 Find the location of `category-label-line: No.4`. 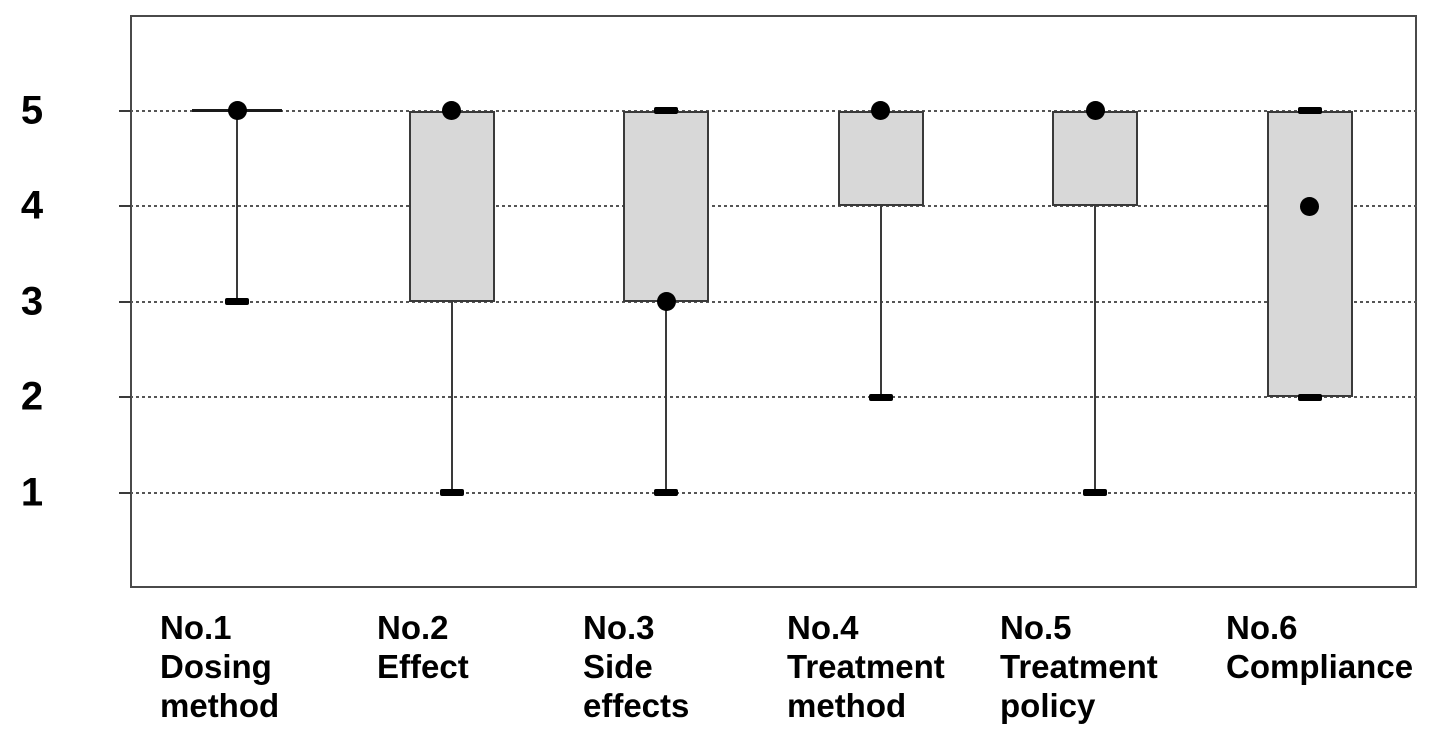

category-label-line: No.4 is located at coordinates (823, 627).